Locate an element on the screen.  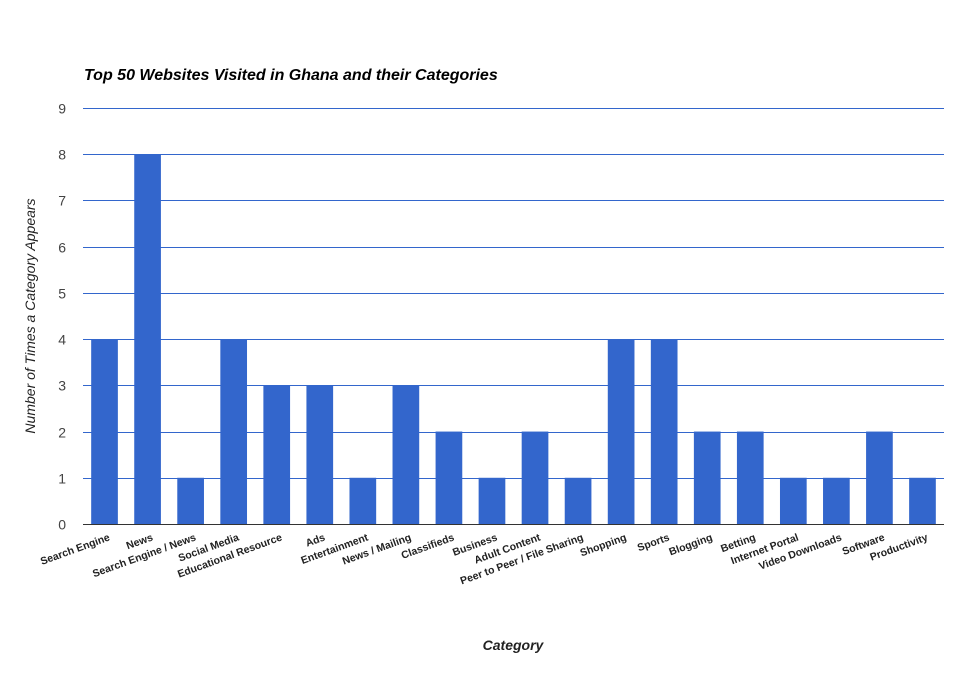
y-tick-label: 9 is located at coordinates (62, 109).